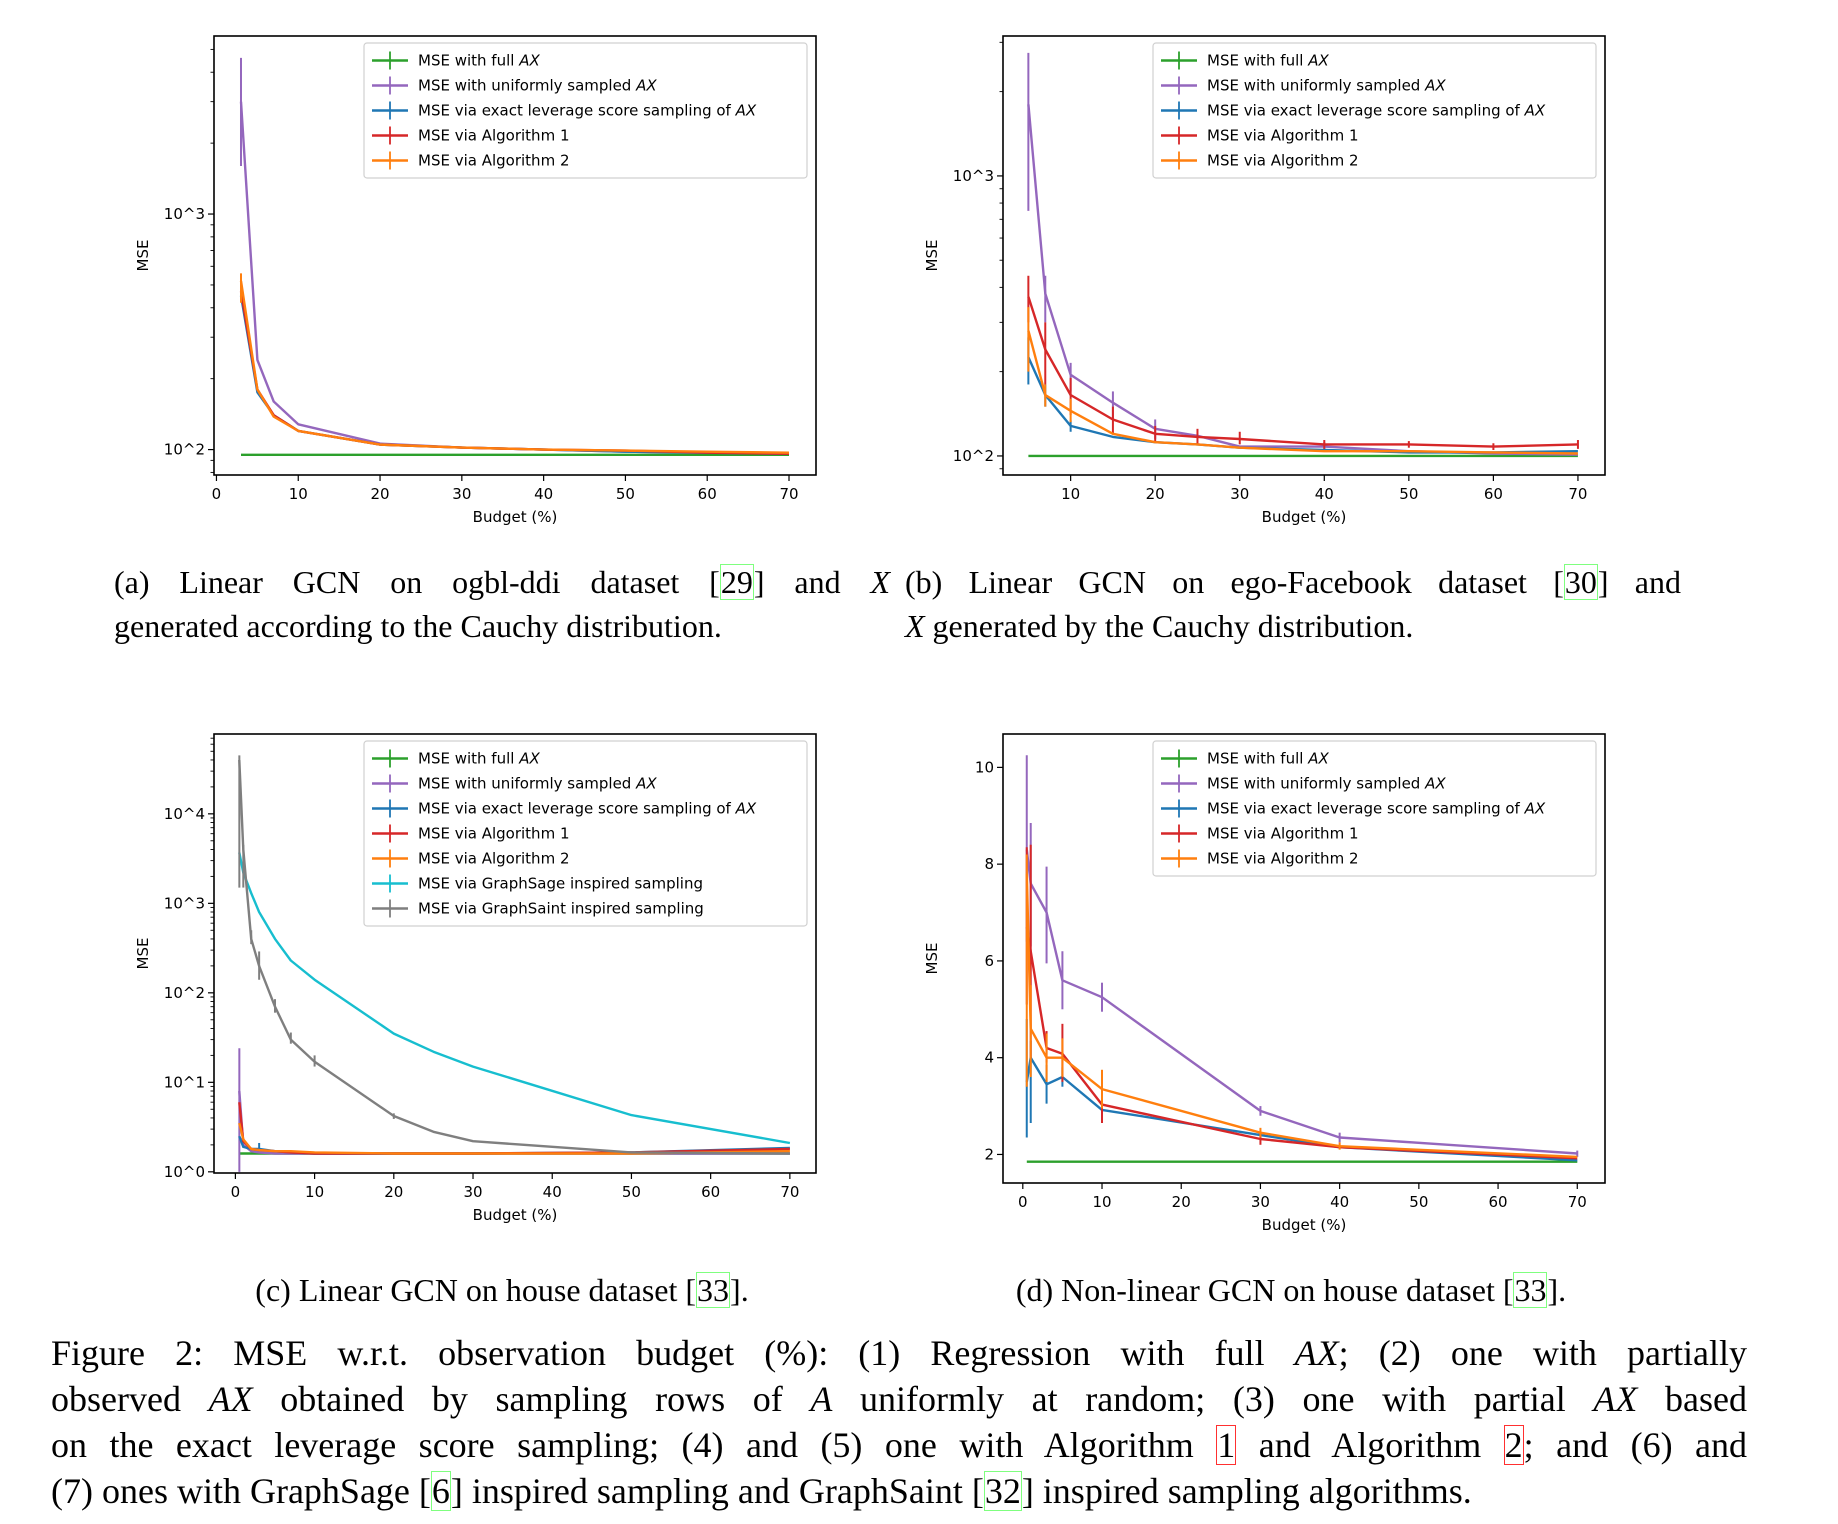  I want to click on series-leverage, so click(1302, 395).